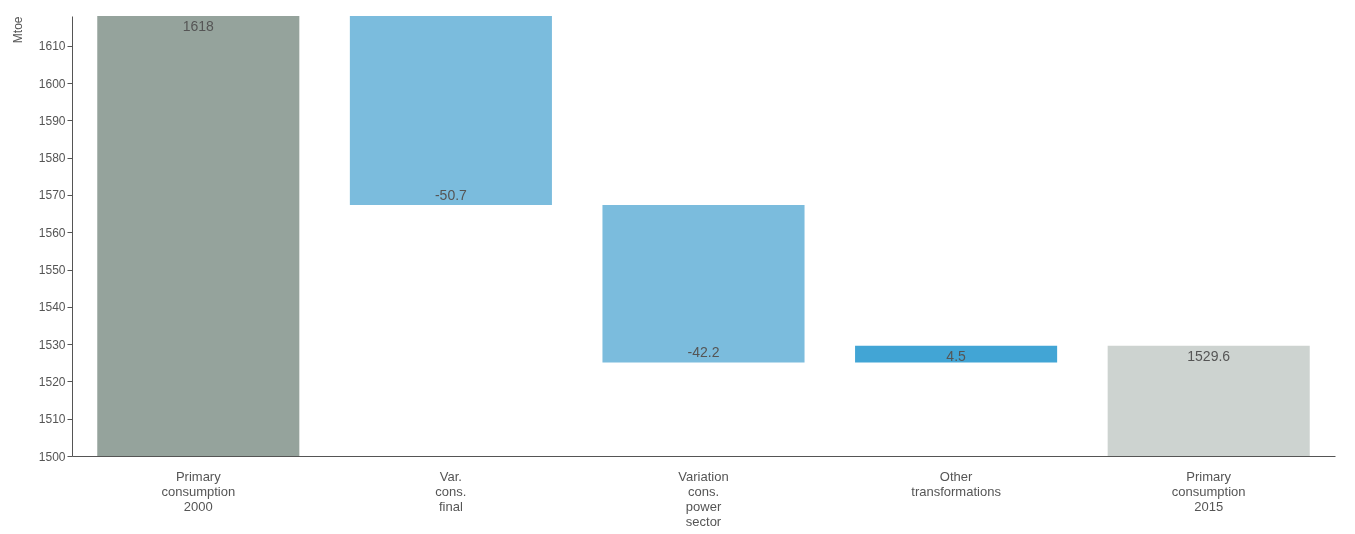 The image size is (1355, 534). Describe the element at coordinates (1208, 491) in the screenshot. I see `x-tick-label: Primary consumption 2015` at that location.